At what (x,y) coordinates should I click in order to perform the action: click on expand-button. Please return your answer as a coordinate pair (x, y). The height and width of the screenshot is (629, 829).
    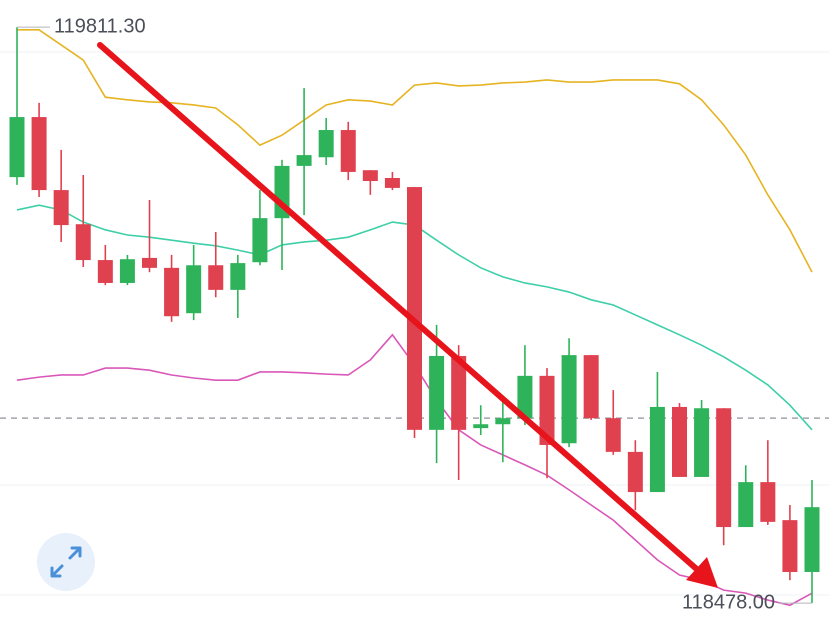
    Looking at the image, I should click on (66, 562).